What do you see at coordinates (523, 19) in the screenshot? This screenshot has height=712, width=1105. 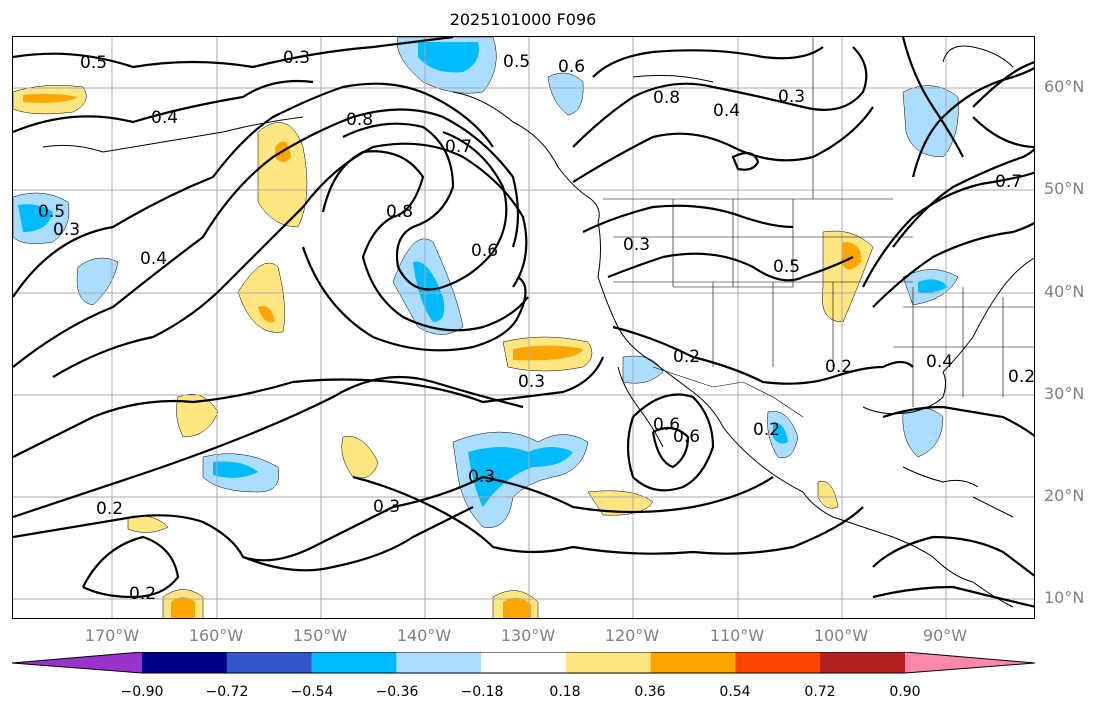 I see `map-title: 2025101000 F096` at bounding box center [523, 19].